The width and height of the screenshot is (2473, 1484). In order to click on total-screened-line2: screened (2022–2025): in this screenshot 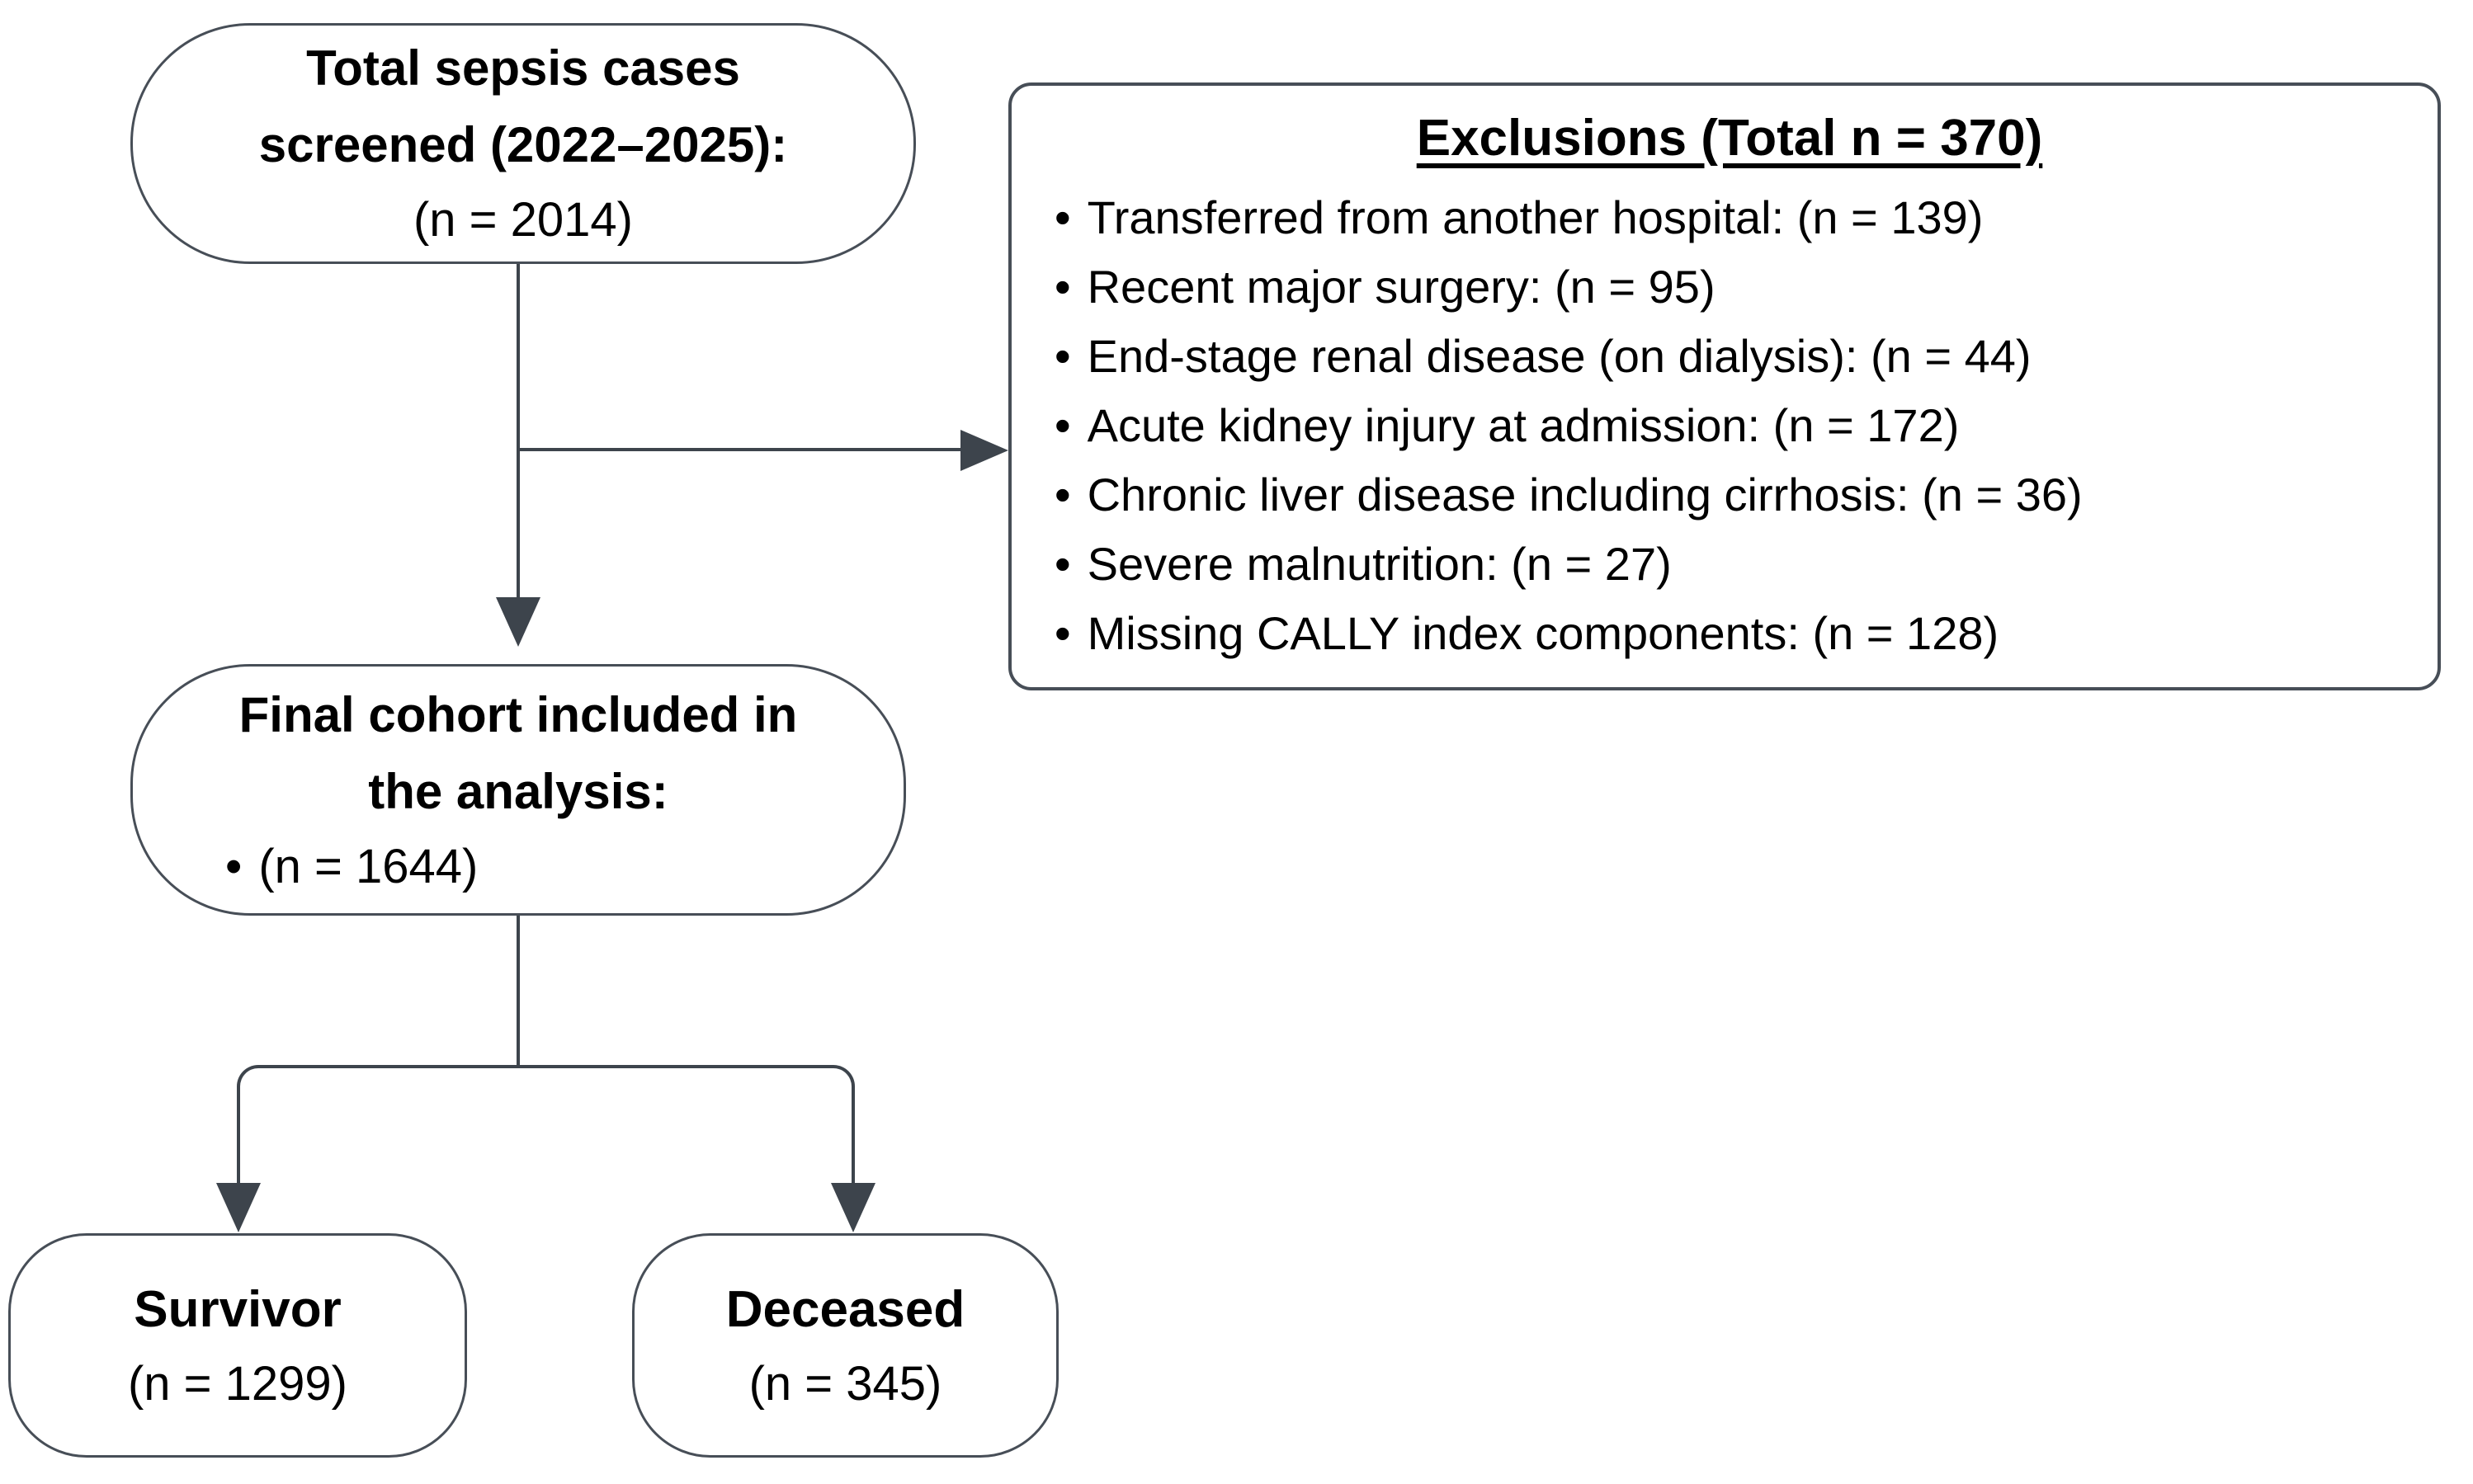, I will do `click(523, 145)`.